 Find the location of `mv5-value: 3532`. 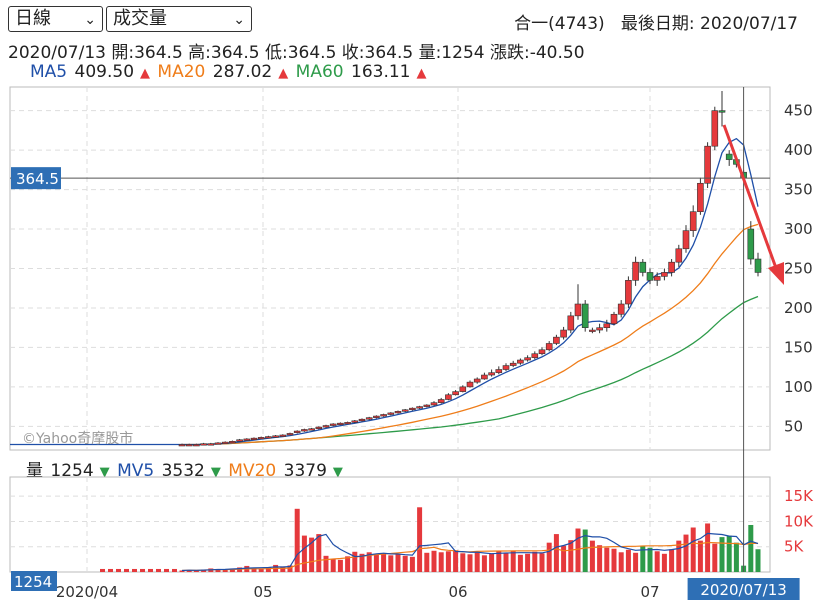

mv5-value: 3532 is located at coordinates (183, 471).